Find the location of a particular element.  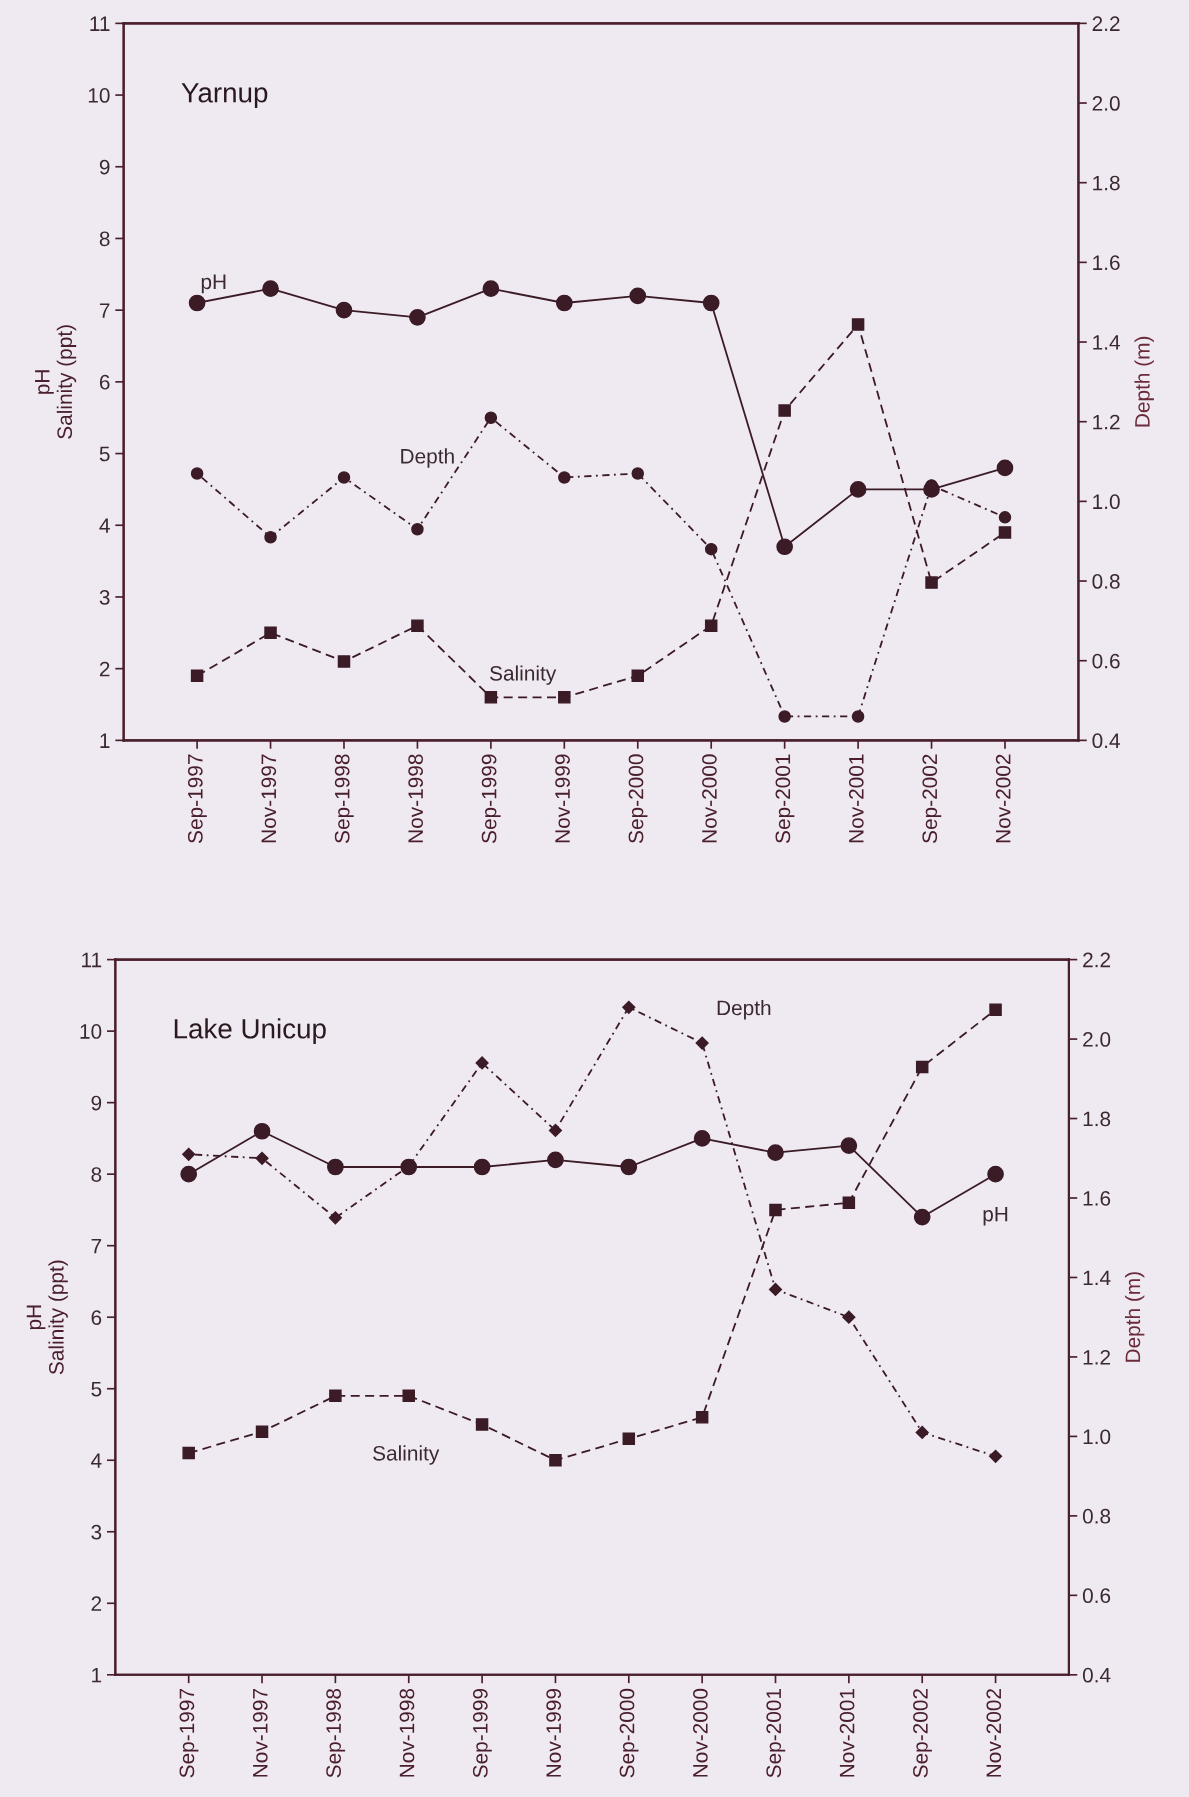

y2-tick-label: 1.0 is located at coordinates (1097, 1437).